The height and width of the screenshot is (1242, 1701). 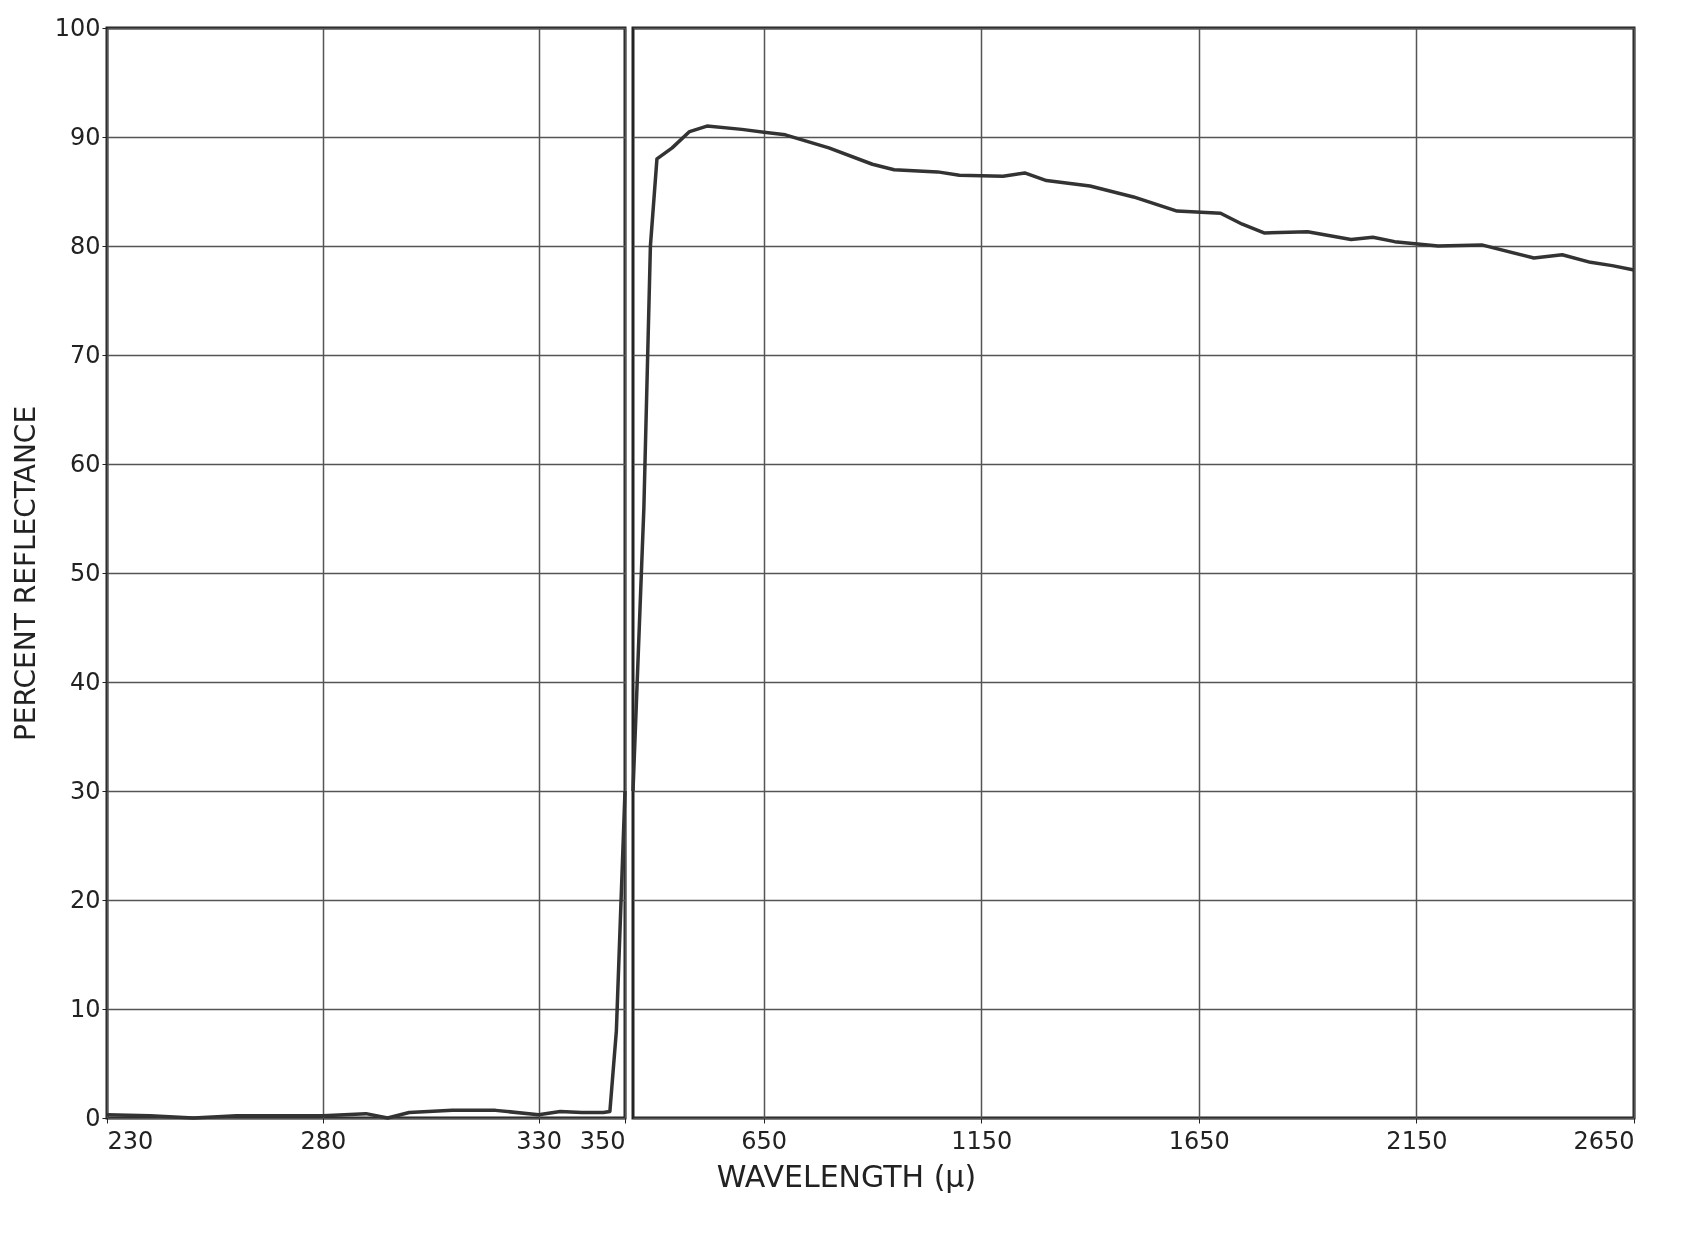 What do you see at coordinates (1417, 1140) in the screenshot?
I see `x-tick-label: 2150` at bounding box center [1417, 1140].